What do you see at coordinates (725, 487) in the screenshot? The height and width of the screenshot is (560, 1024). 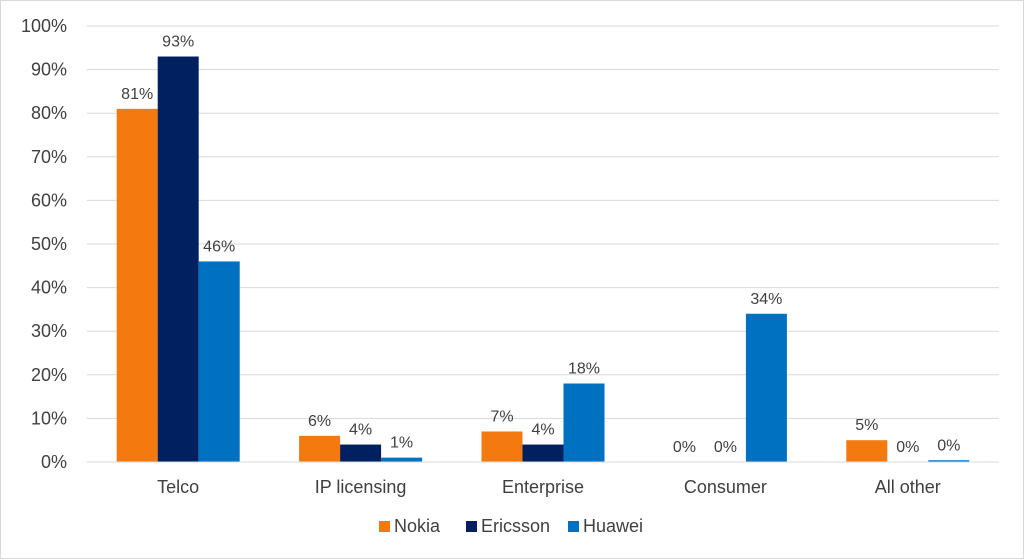 I see `x-category-label: Consumer` at bounding box center [725, 487].